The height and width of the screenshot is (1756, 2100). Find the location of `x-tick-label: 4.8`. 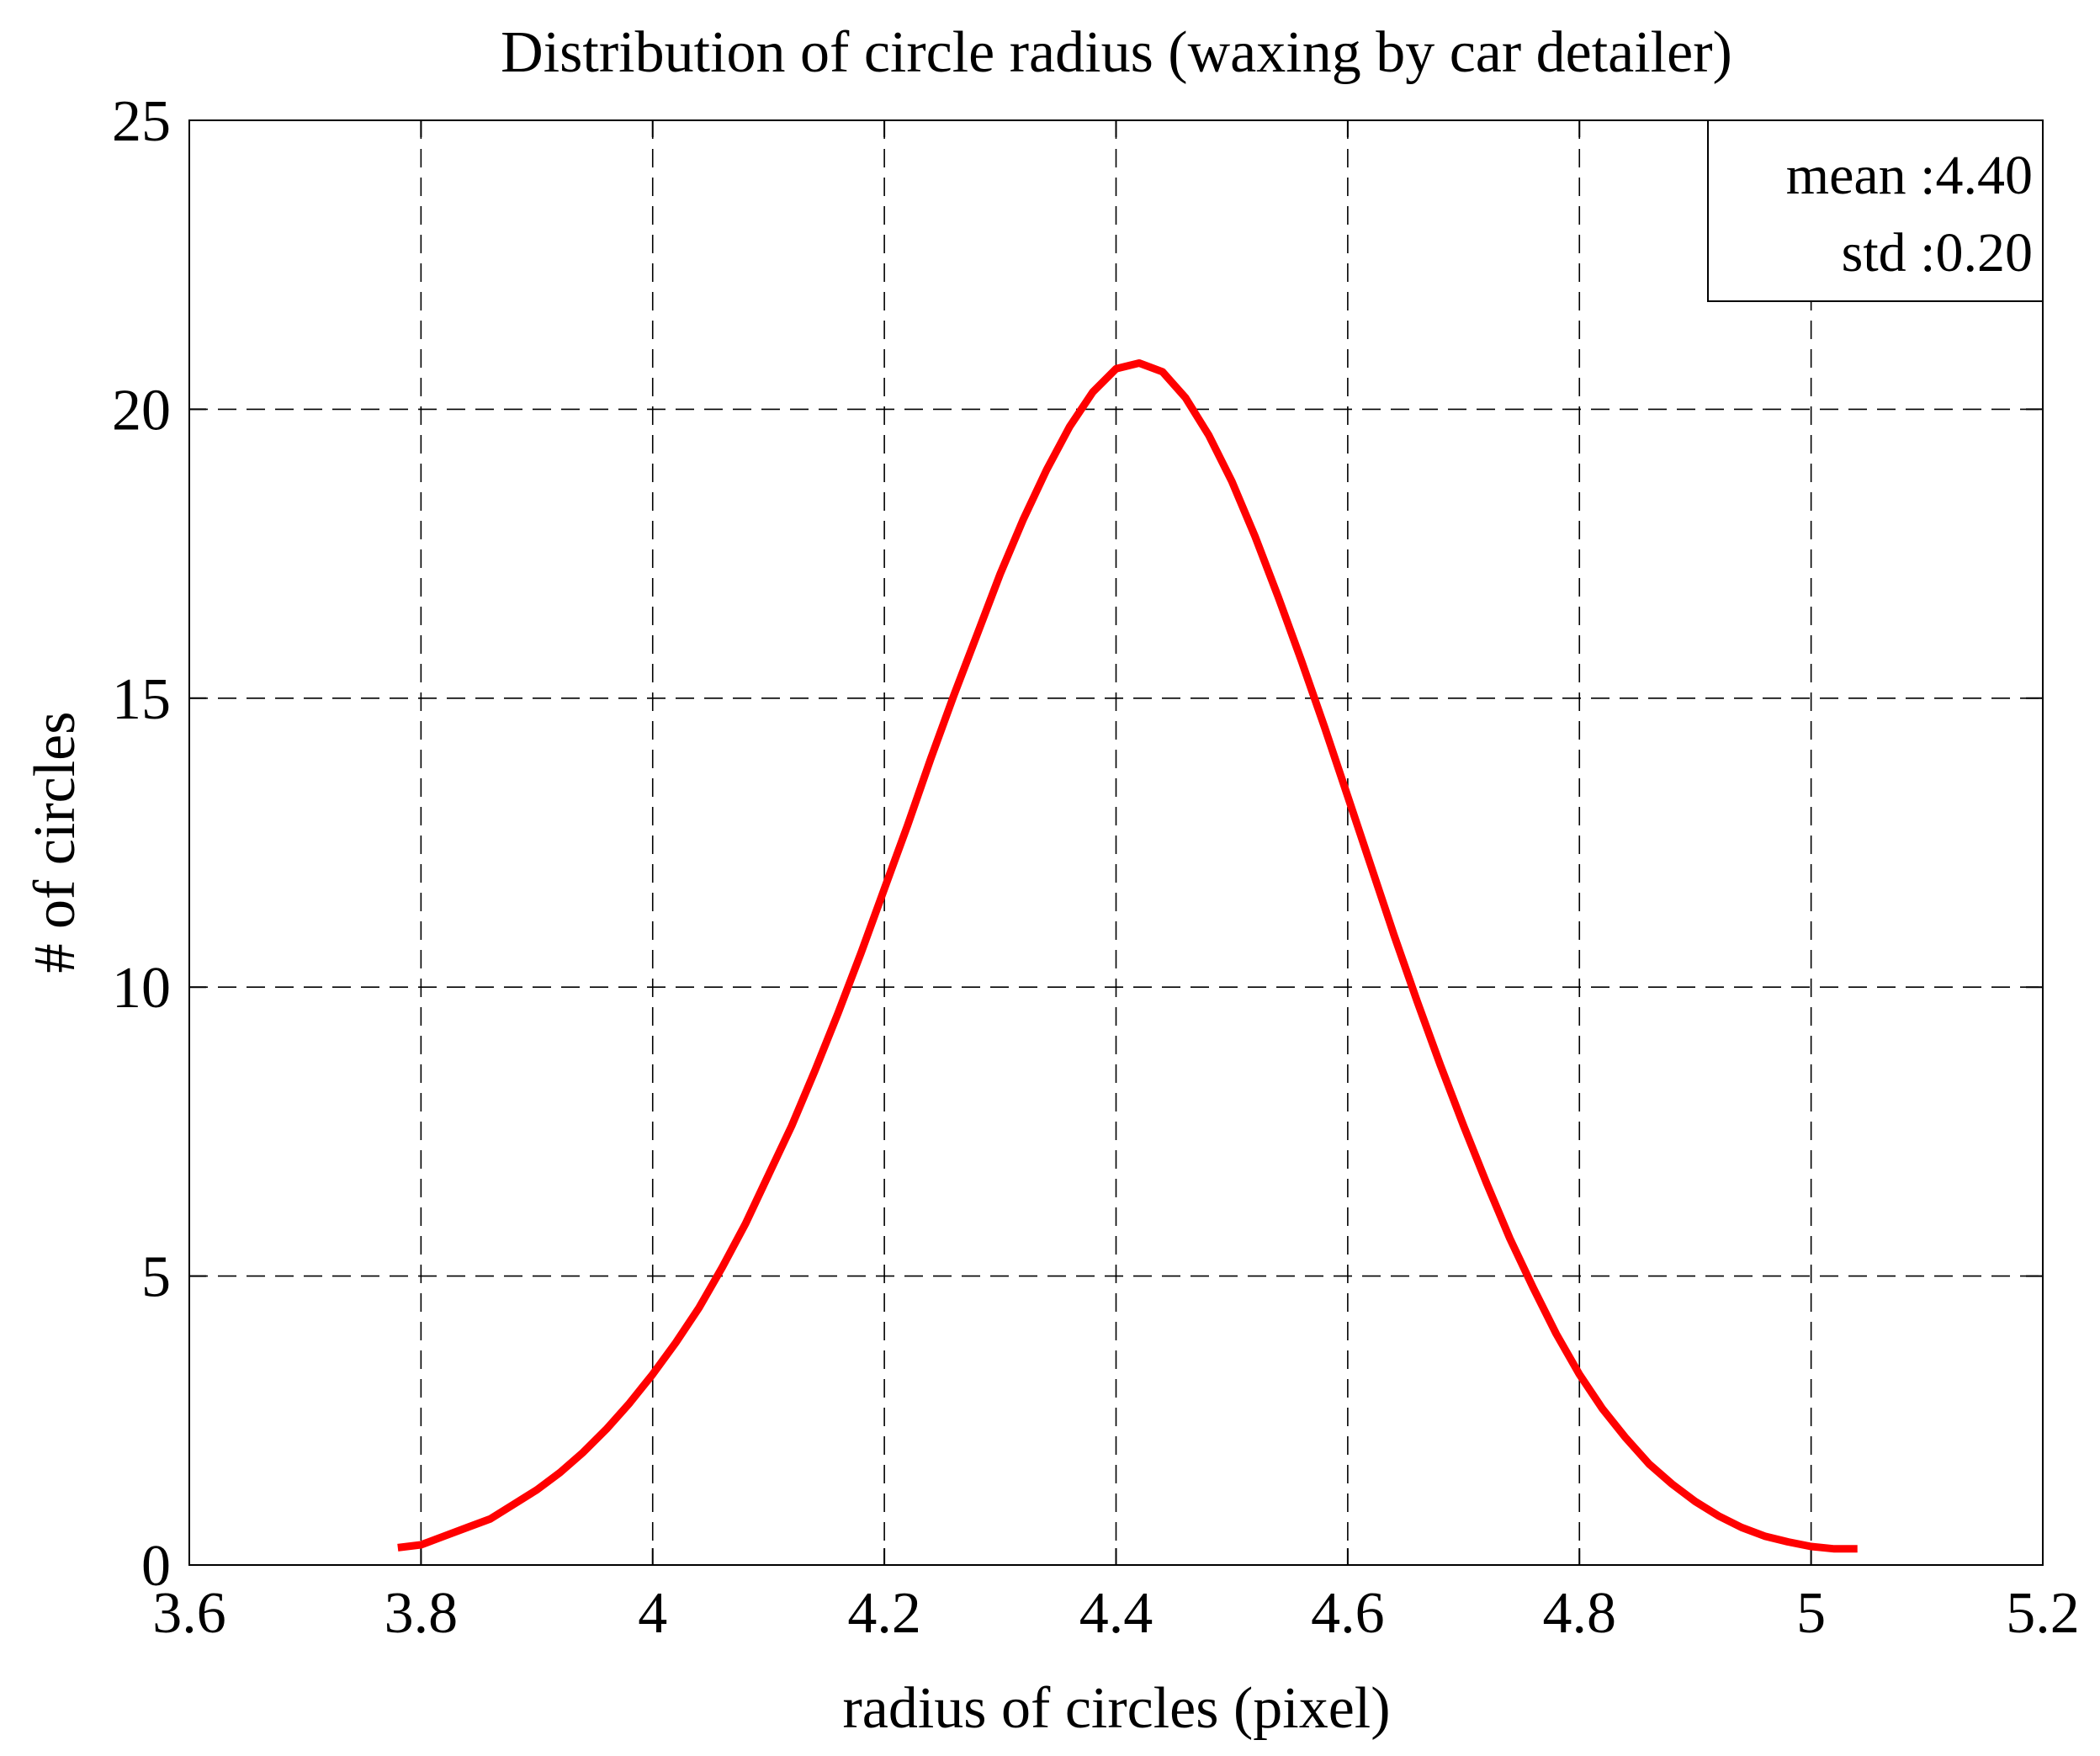

x-tick-label: 4.8 is located at coordinates (1580, 1613).